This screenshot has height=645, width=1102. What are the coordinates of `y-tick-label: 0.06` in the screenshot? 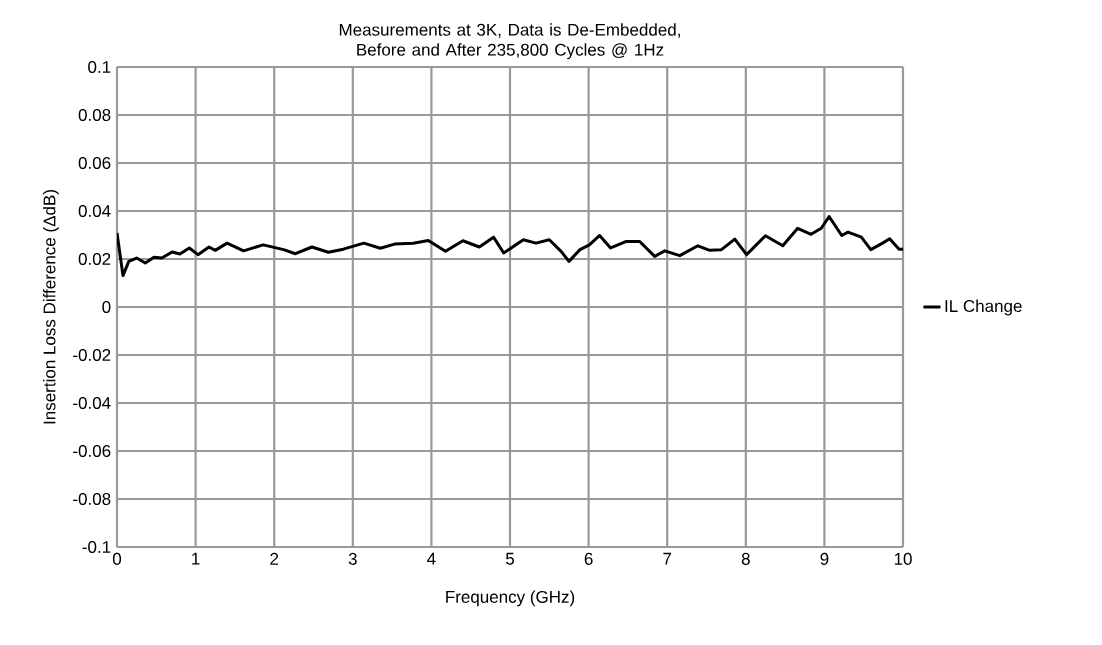 It's located at (94, 163).